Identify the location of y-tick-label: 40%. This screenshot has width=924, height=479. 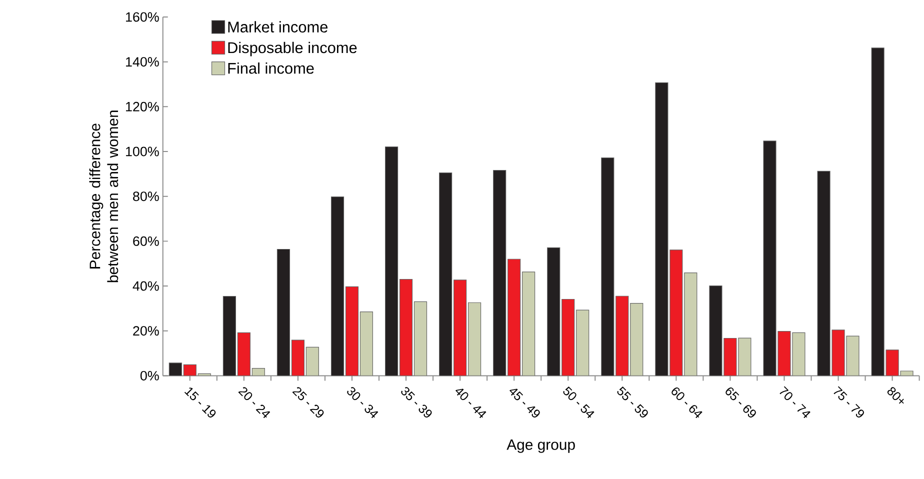
(145, 286).